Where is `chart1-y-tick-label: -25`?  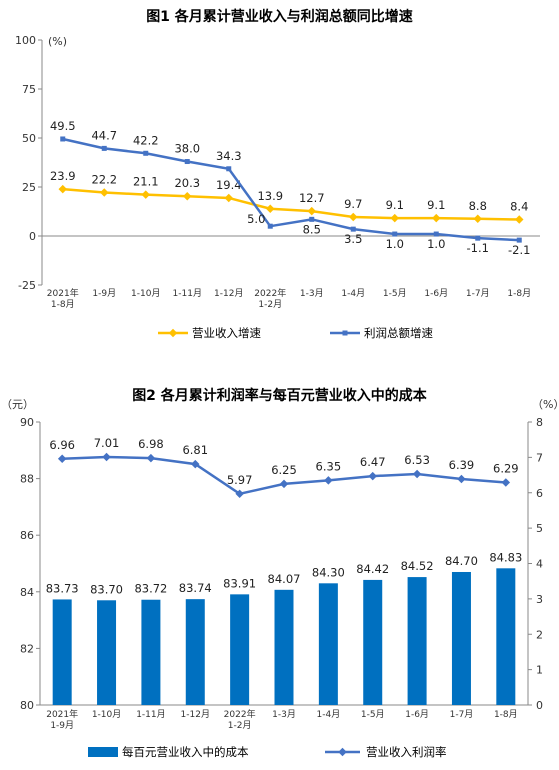 chart1-y-tick-label: -25 is located at coordinates (27, 285).